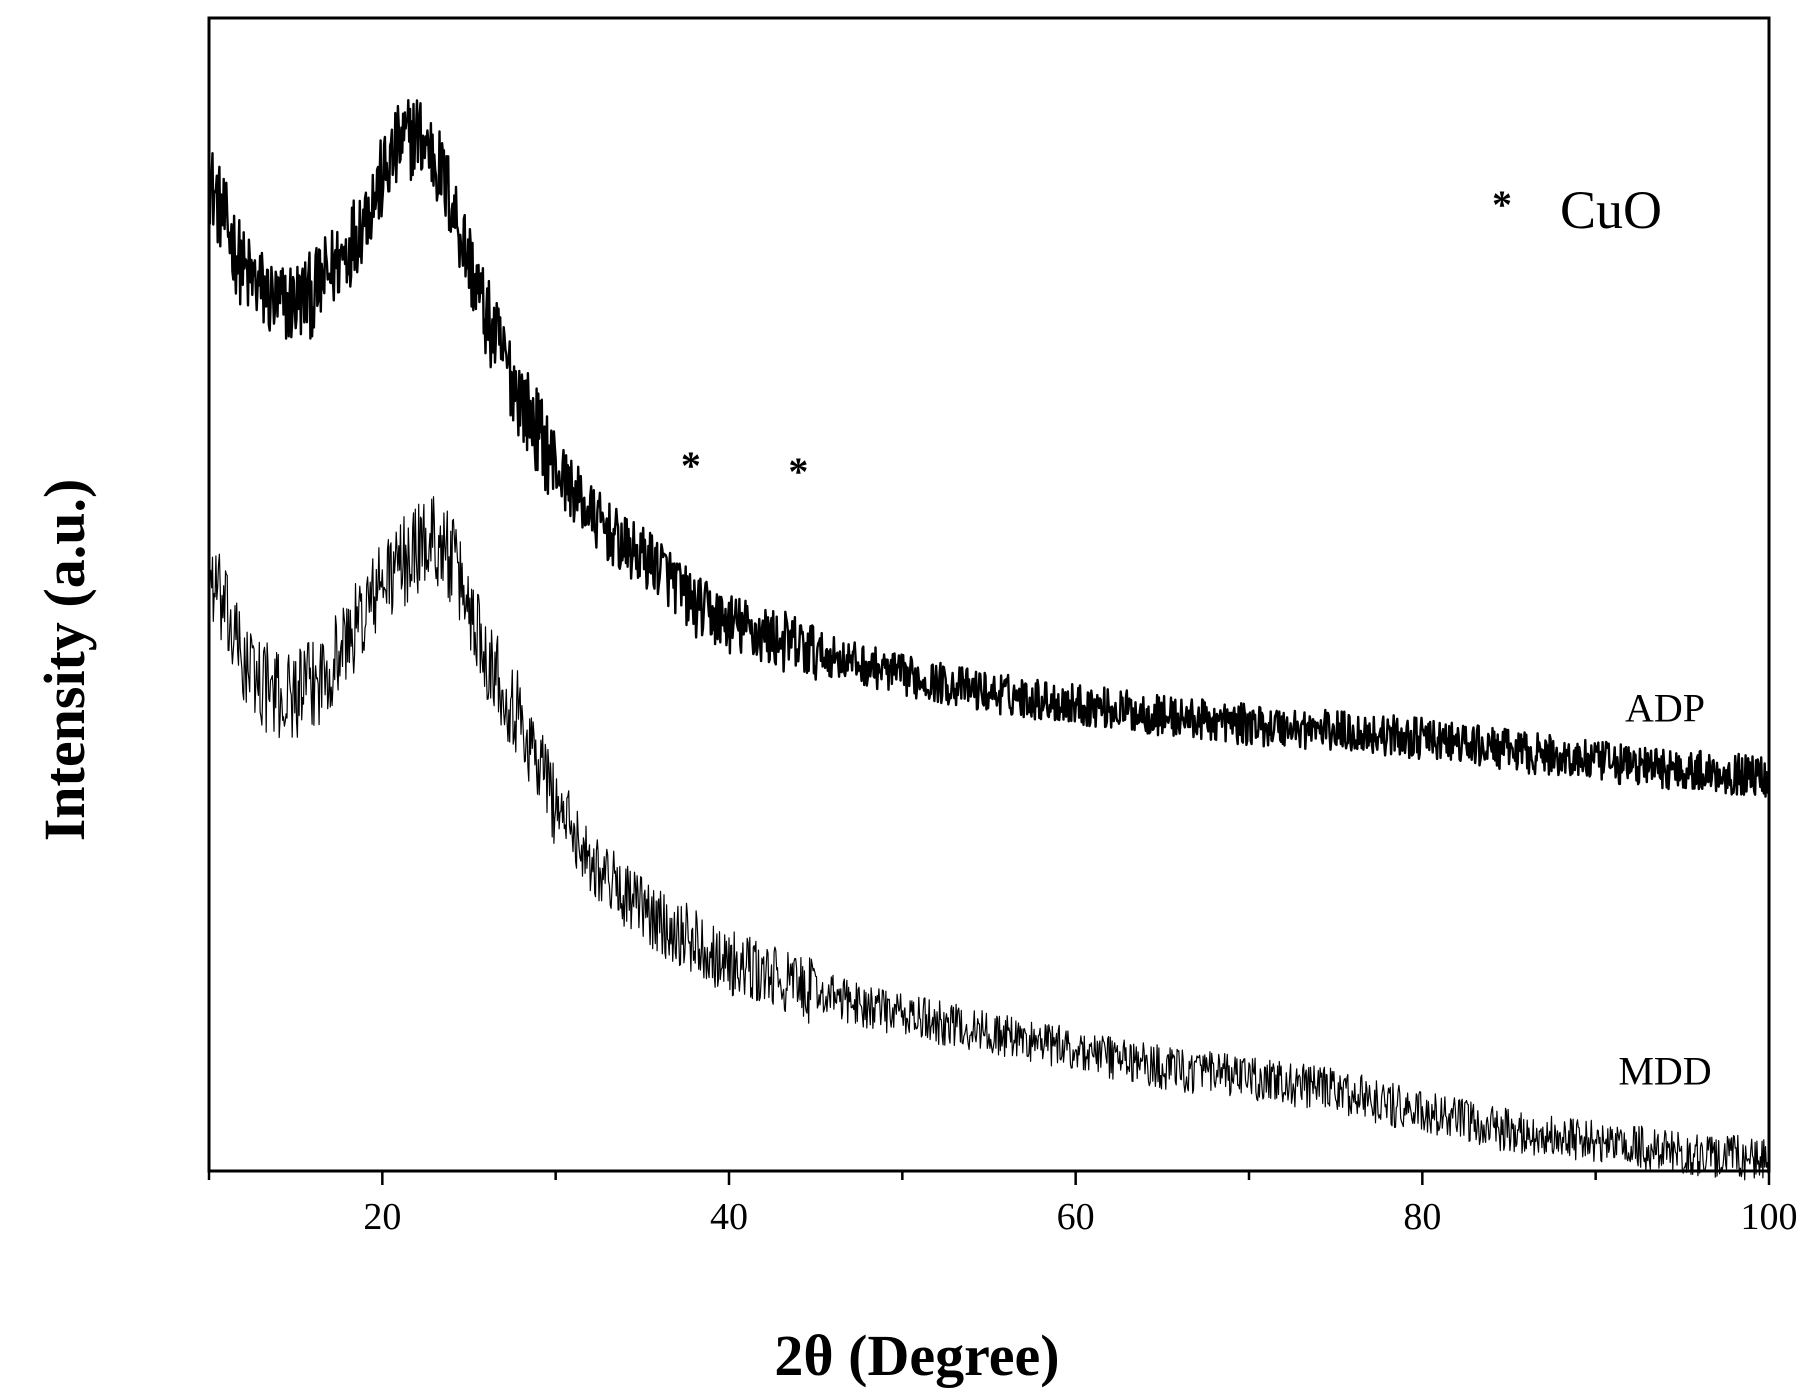  Describe the element at coordinates (1769, 1217) in the screenshot. I see `x-tick-label: 100` at that location.